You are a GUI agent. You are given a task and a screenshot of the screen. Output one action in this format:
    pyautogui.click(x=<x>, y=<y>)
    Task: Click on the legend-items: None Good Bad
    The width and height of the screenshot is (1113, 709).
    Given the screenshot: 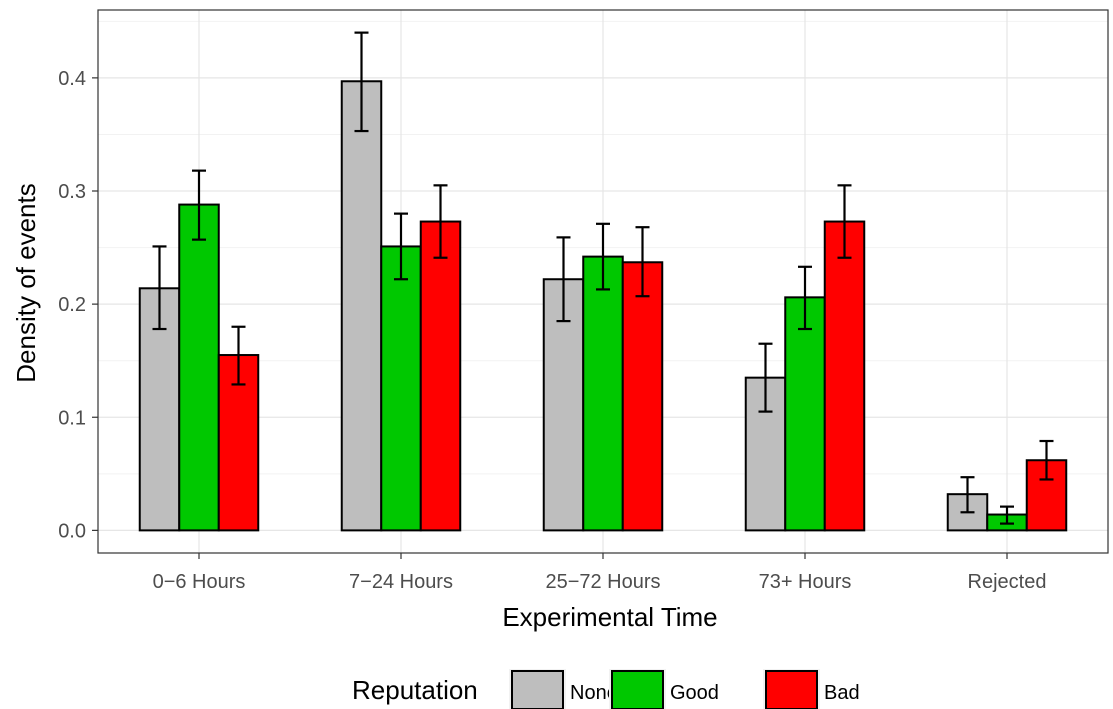 What is the action you would take?
    pyautogui.click(x=684, y=689)
    